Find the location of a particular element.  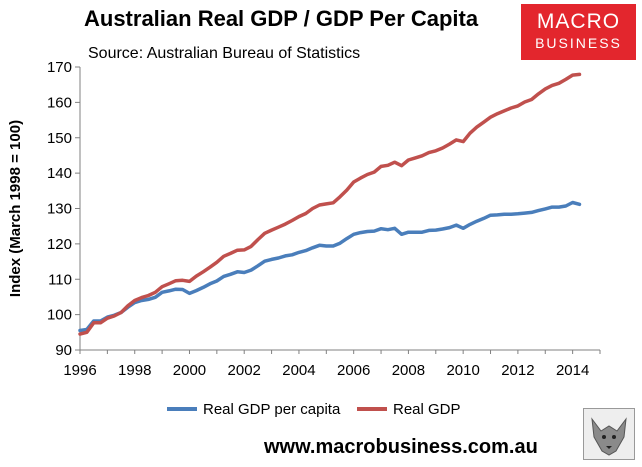

x-tick-label: 2008 is located at coordinates (408, 370).